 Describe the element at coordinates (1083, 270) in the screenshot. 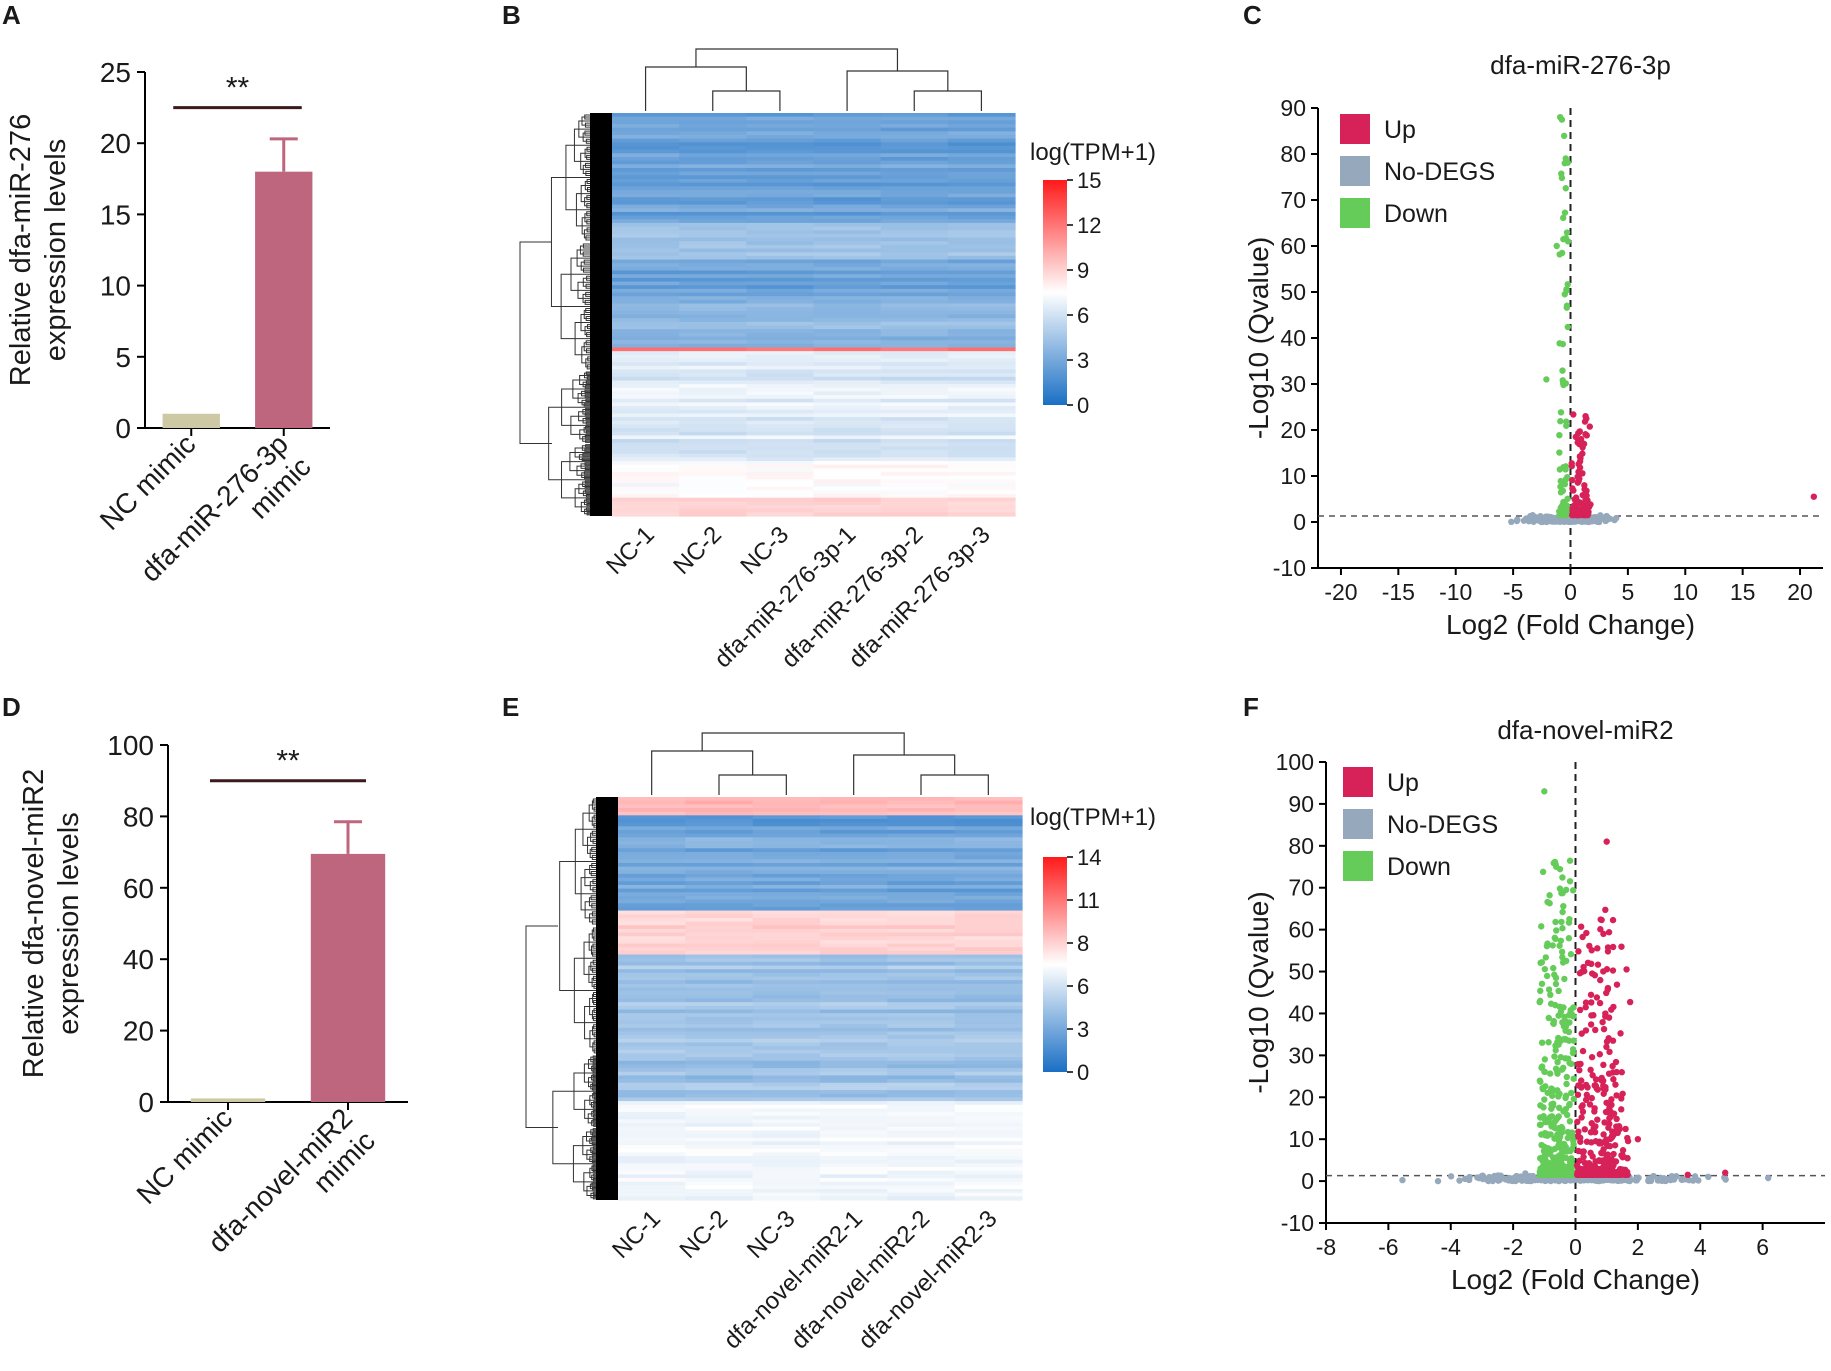

I see `legend-tick-label: 9` at that location.